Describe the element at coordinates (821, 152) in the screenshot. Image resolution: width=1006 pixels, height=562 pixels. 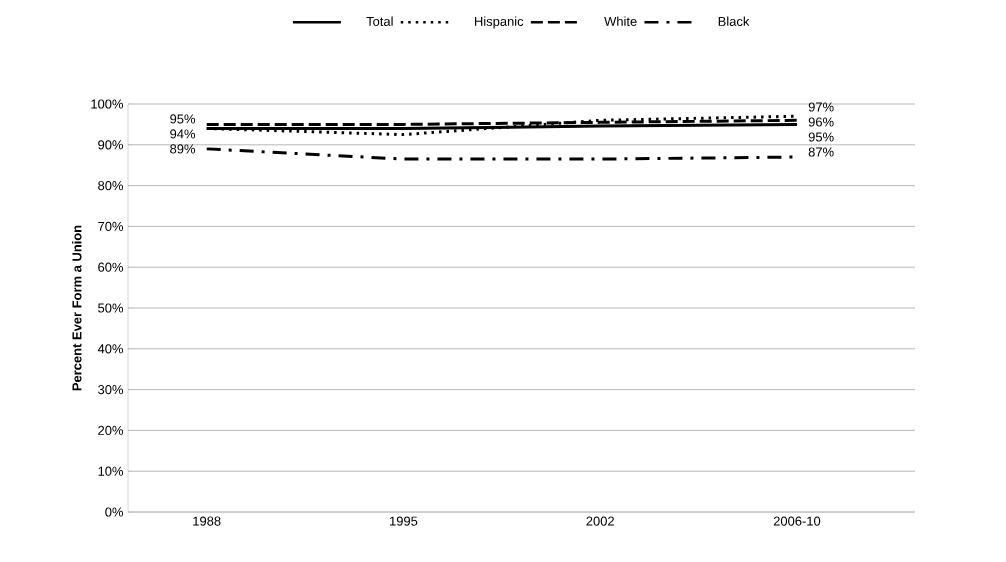
I see `data-label: 87%` at that location.